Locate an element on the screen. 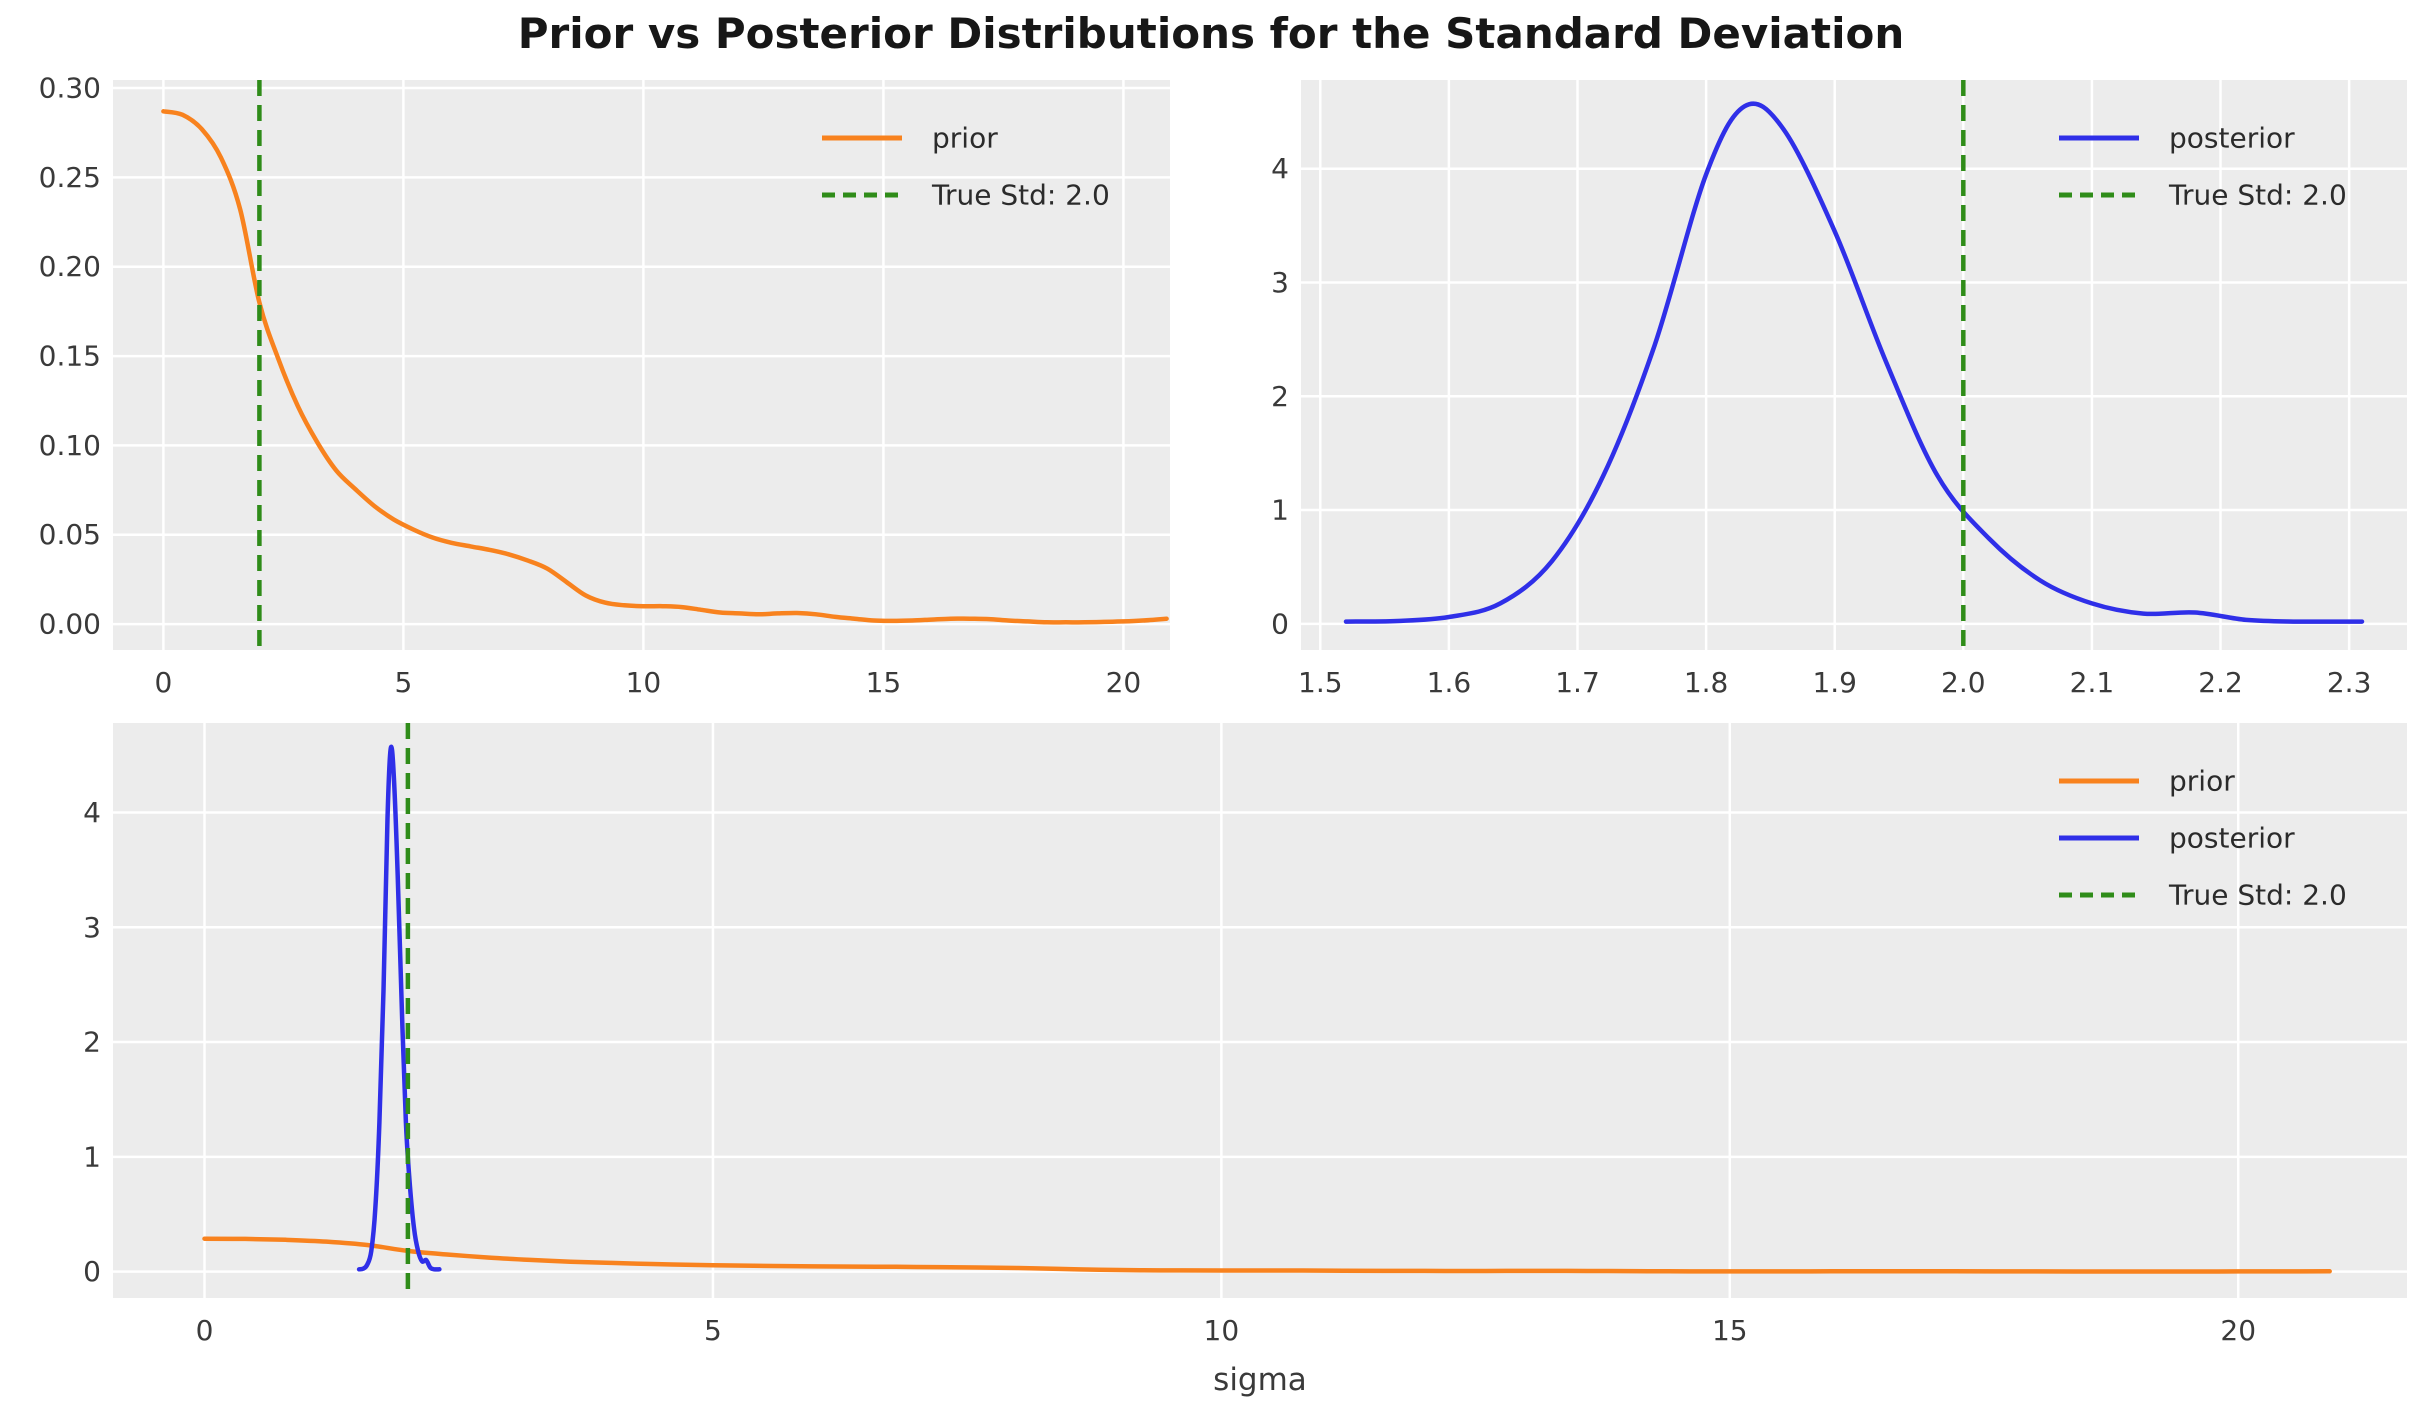 This screenshot has height=1423, width=2423. legend: prior posterior True Std: 2.0 is located at coordinates (2203, 838).